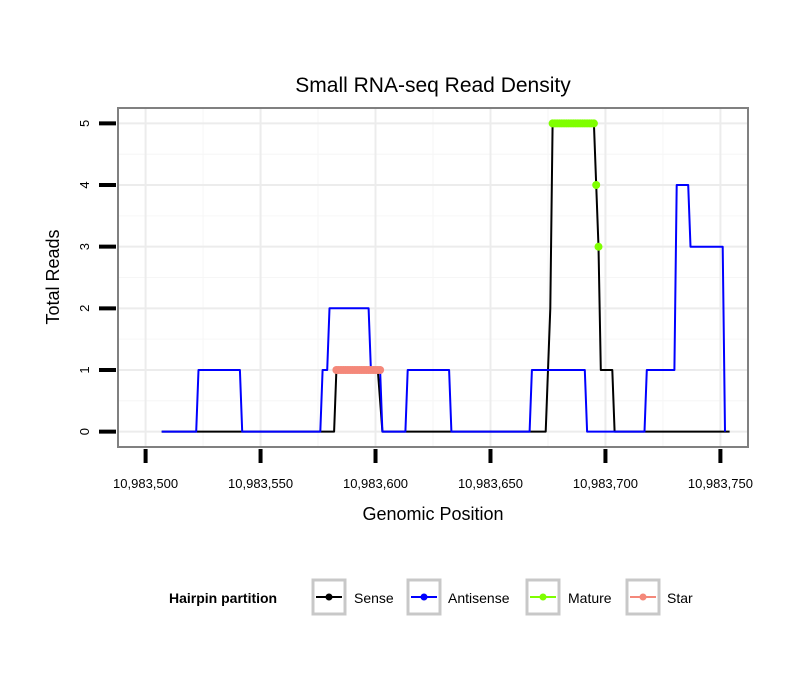  I want to click on legend-point-star, so click(643, 597).